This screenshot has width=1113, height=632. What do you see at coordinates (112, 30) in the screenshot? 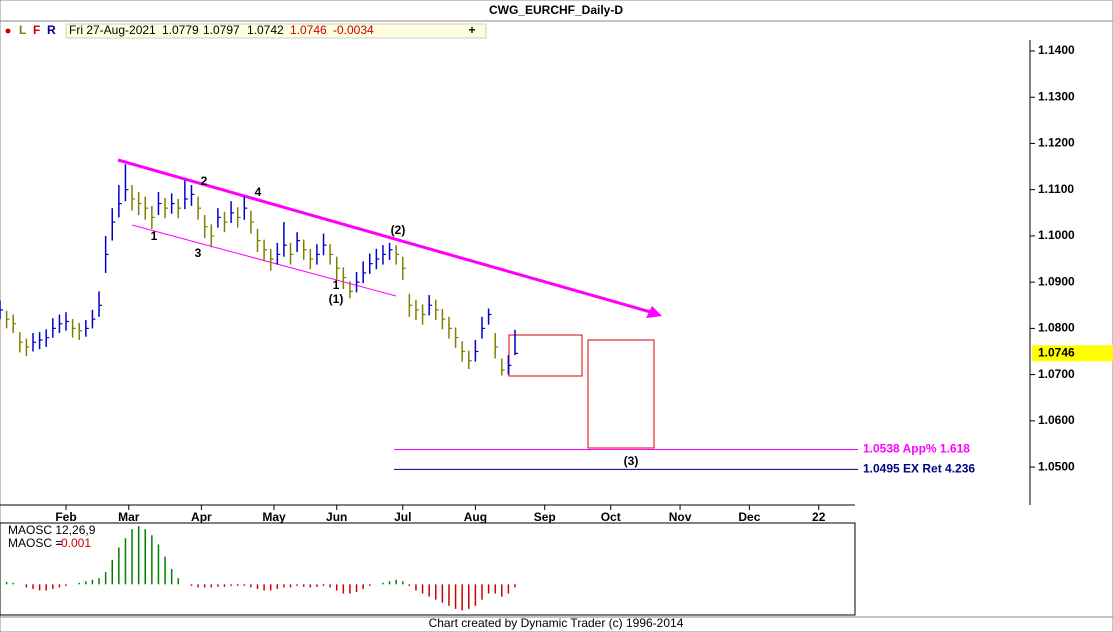
I see `info-date: Fri 27-Aug-2021` at bounding box center [112, 30].